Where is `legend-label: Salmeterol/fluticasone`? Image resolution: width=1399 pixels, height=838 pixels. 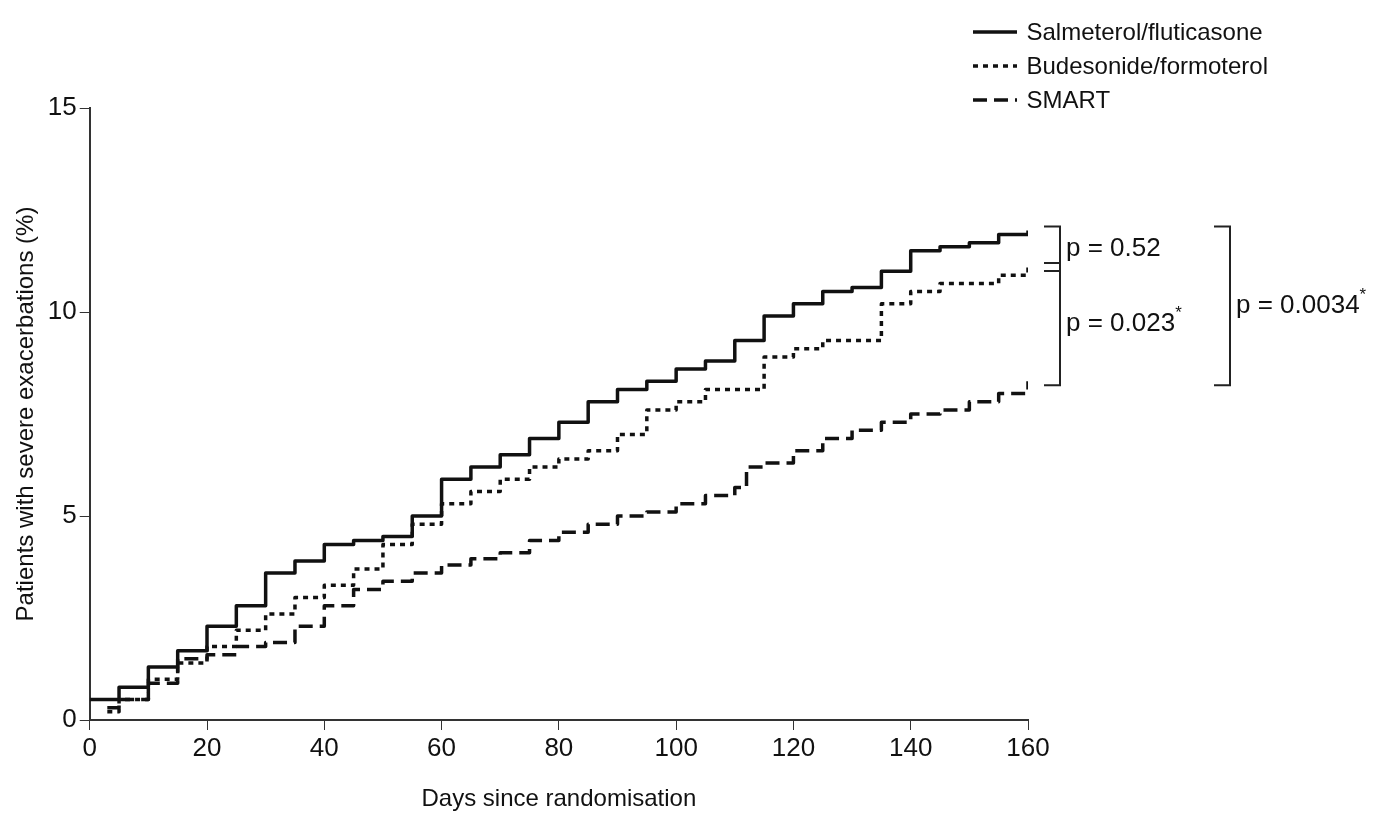
legend-label: Salmeterol/fluticasone is located at coordinates (1144, 32).